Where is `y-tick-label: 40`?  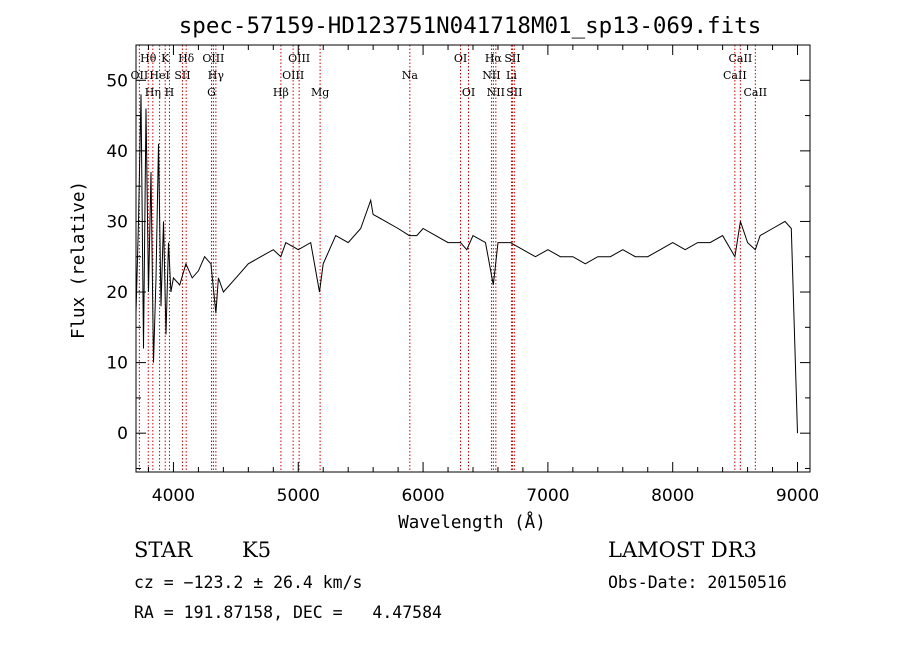 y-tick-label: 40 is located at coordinates (117, 152).